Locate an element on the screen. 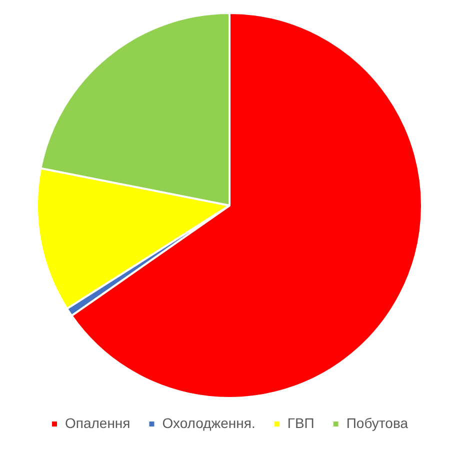  legend-label: Побутова is located at coordinates (377, 422).